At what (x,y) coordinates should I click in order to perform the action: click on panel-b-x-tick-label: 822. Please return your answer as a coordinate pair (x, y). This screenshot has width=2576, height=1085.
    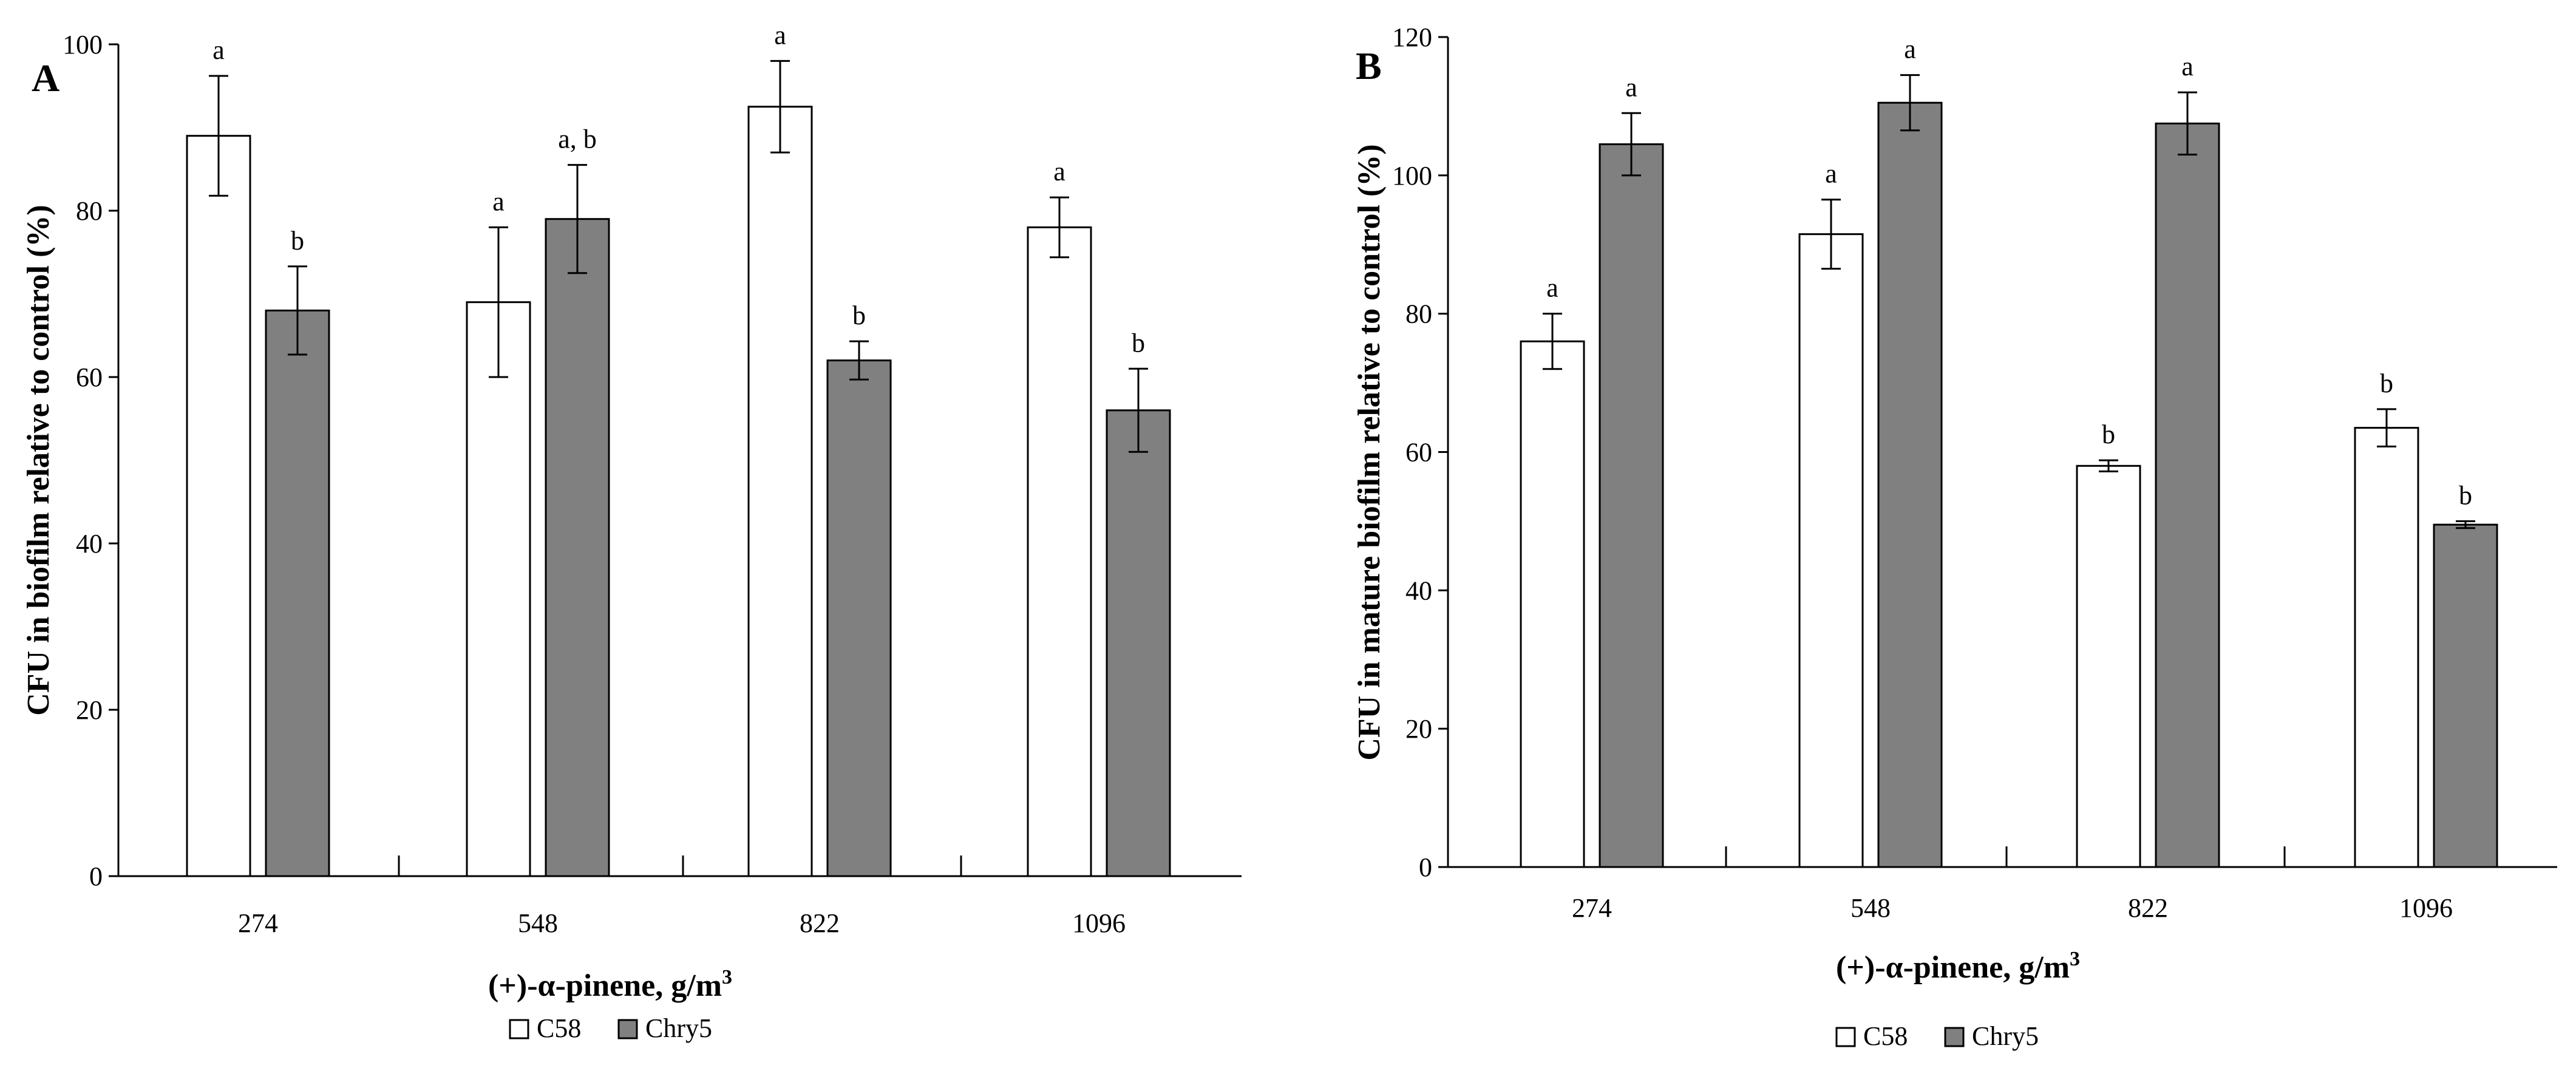
    Looking at the image, I should click on (2148, 908).